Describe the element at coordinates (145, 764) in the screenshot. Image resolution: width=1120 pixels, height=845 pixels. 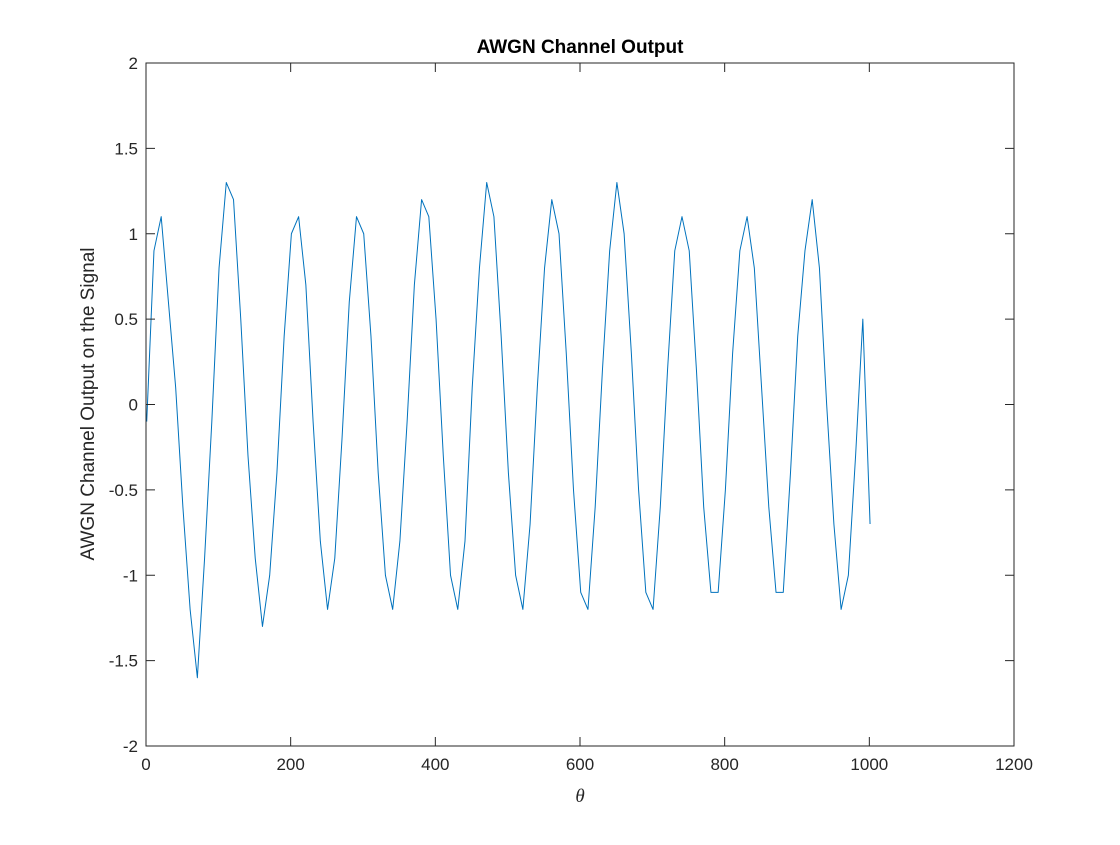
I see `x-tick-label: 0` at that location.